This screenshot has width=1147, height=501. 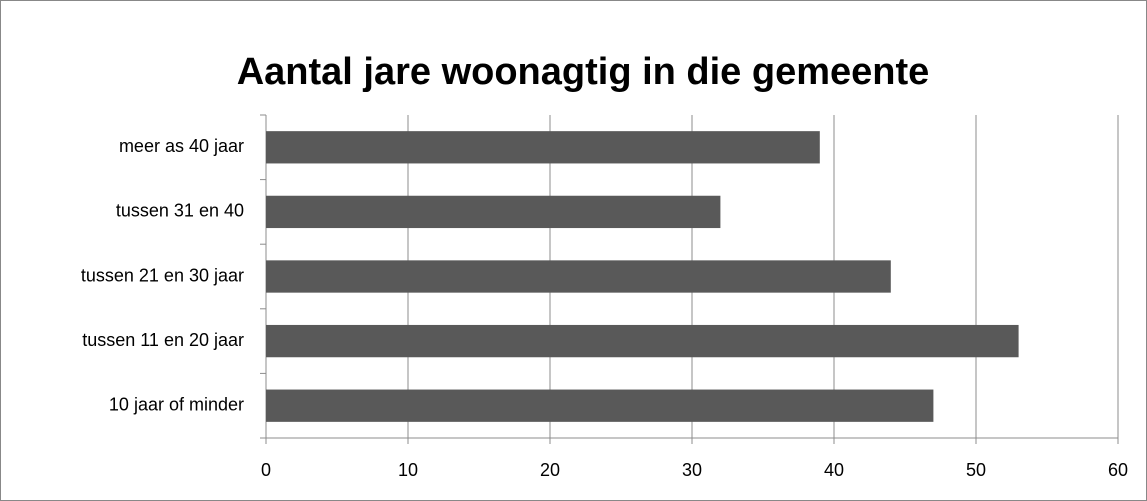 What do you see at coordinates (162, 275) in the screenshot?
I see `y-tick-label: tussen 21 en 30 jaar` at bounding box center [162, 275].